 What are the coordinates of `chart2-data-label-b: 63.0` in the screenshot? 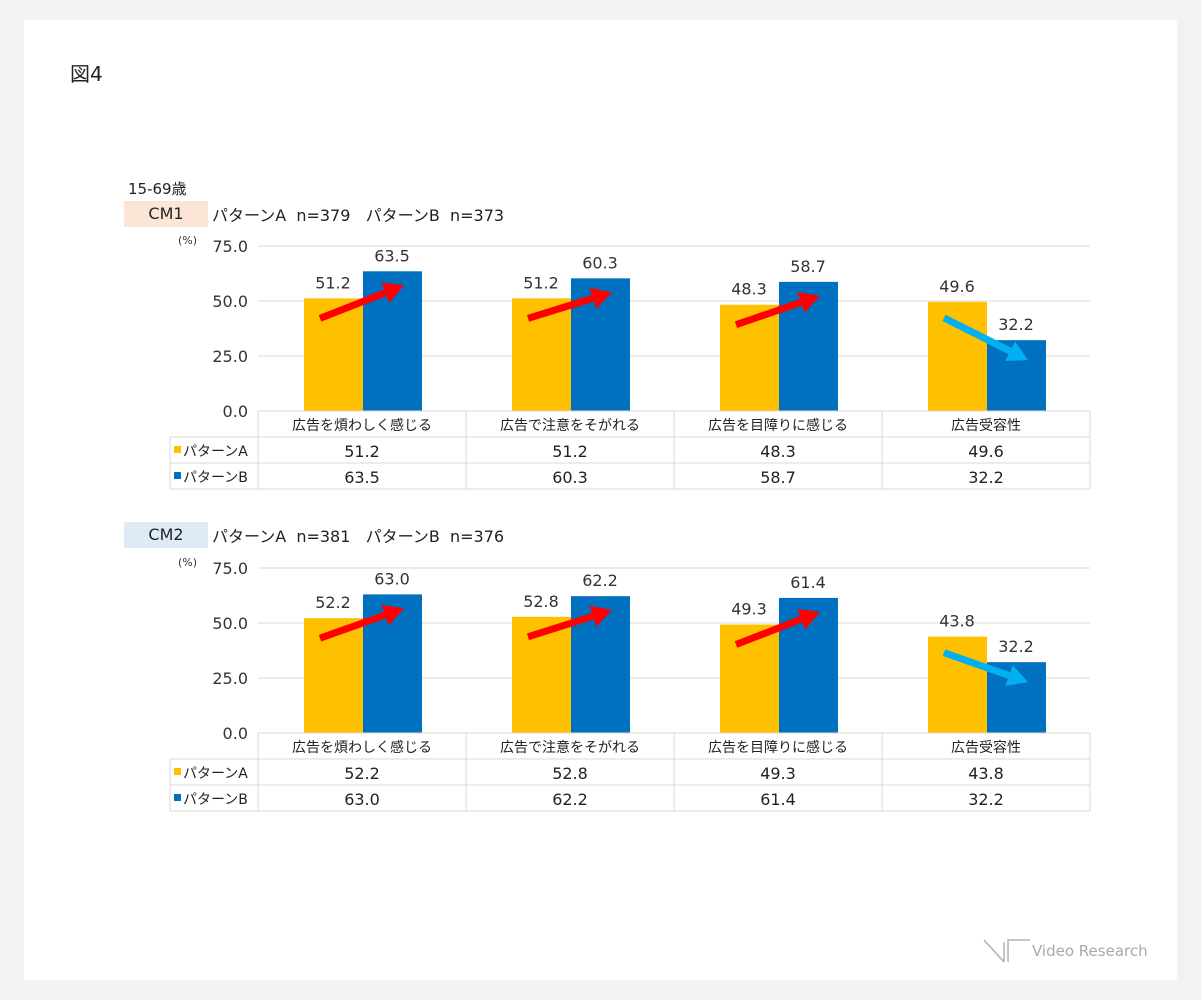 It's located at (392, 578).